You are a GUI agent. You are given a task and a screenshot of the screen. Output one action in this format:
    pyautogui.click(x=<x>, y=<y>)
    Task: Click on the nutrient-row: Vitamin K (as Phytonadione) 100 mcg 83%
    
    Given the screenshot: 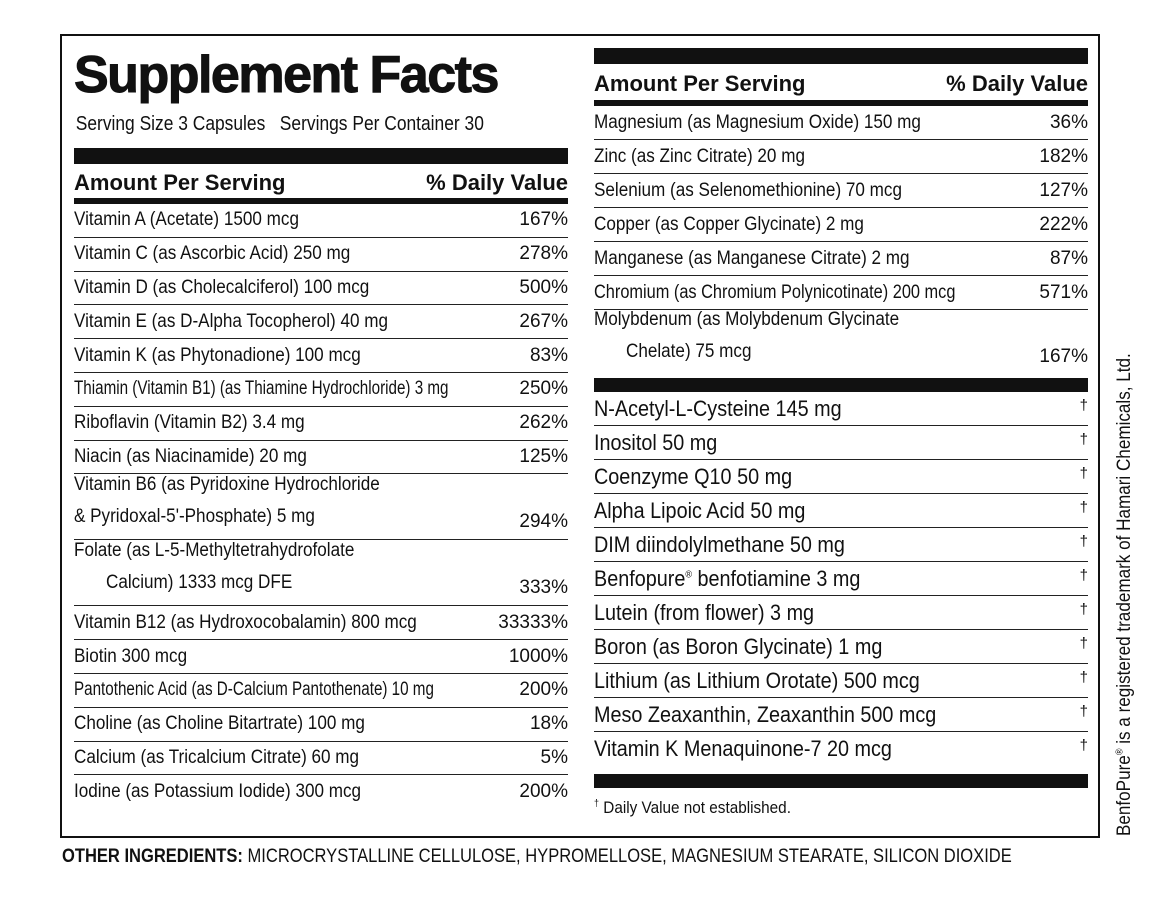 What is the action you would take?
    pyautogui.click(x=321, y=356)
    